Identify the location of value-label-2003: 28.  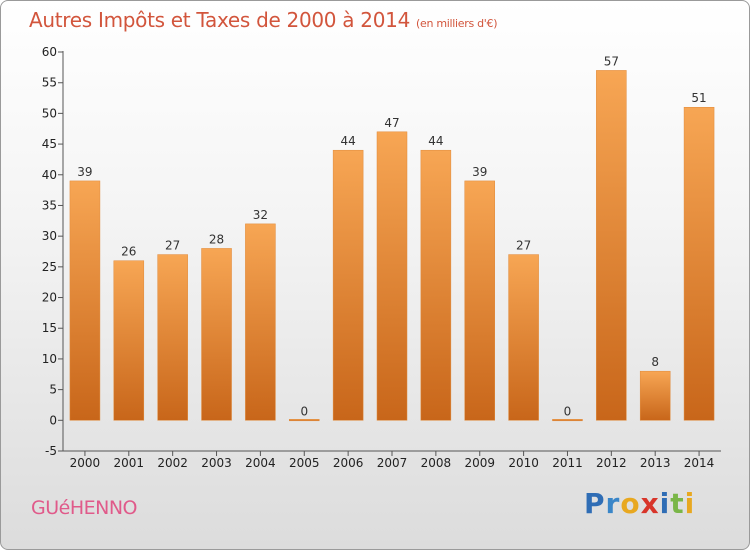
(216, 239).